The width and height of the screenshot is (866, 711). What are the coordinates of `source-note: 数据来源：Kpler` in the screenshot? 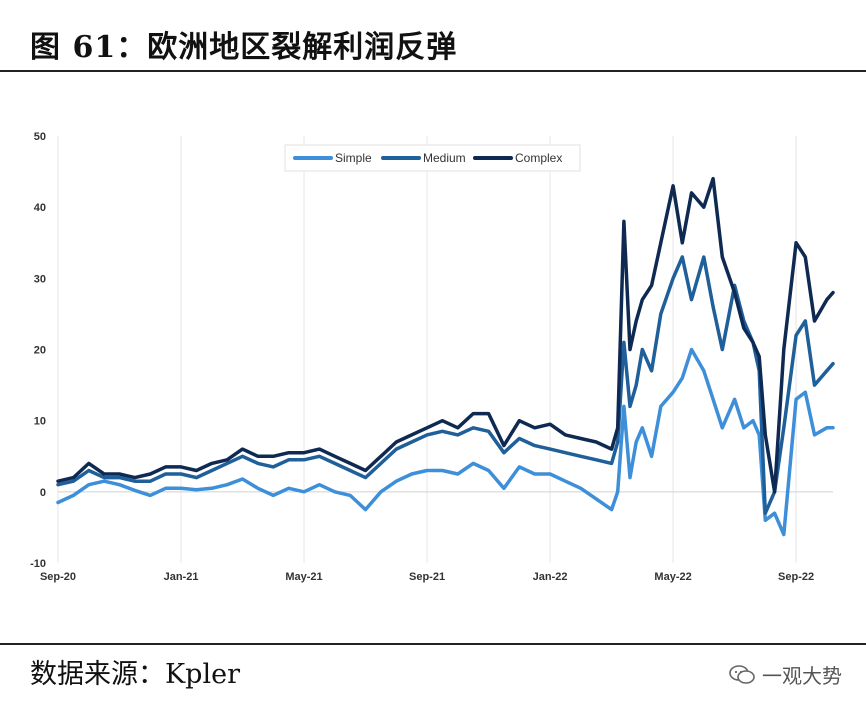 It's located at (135, 674).